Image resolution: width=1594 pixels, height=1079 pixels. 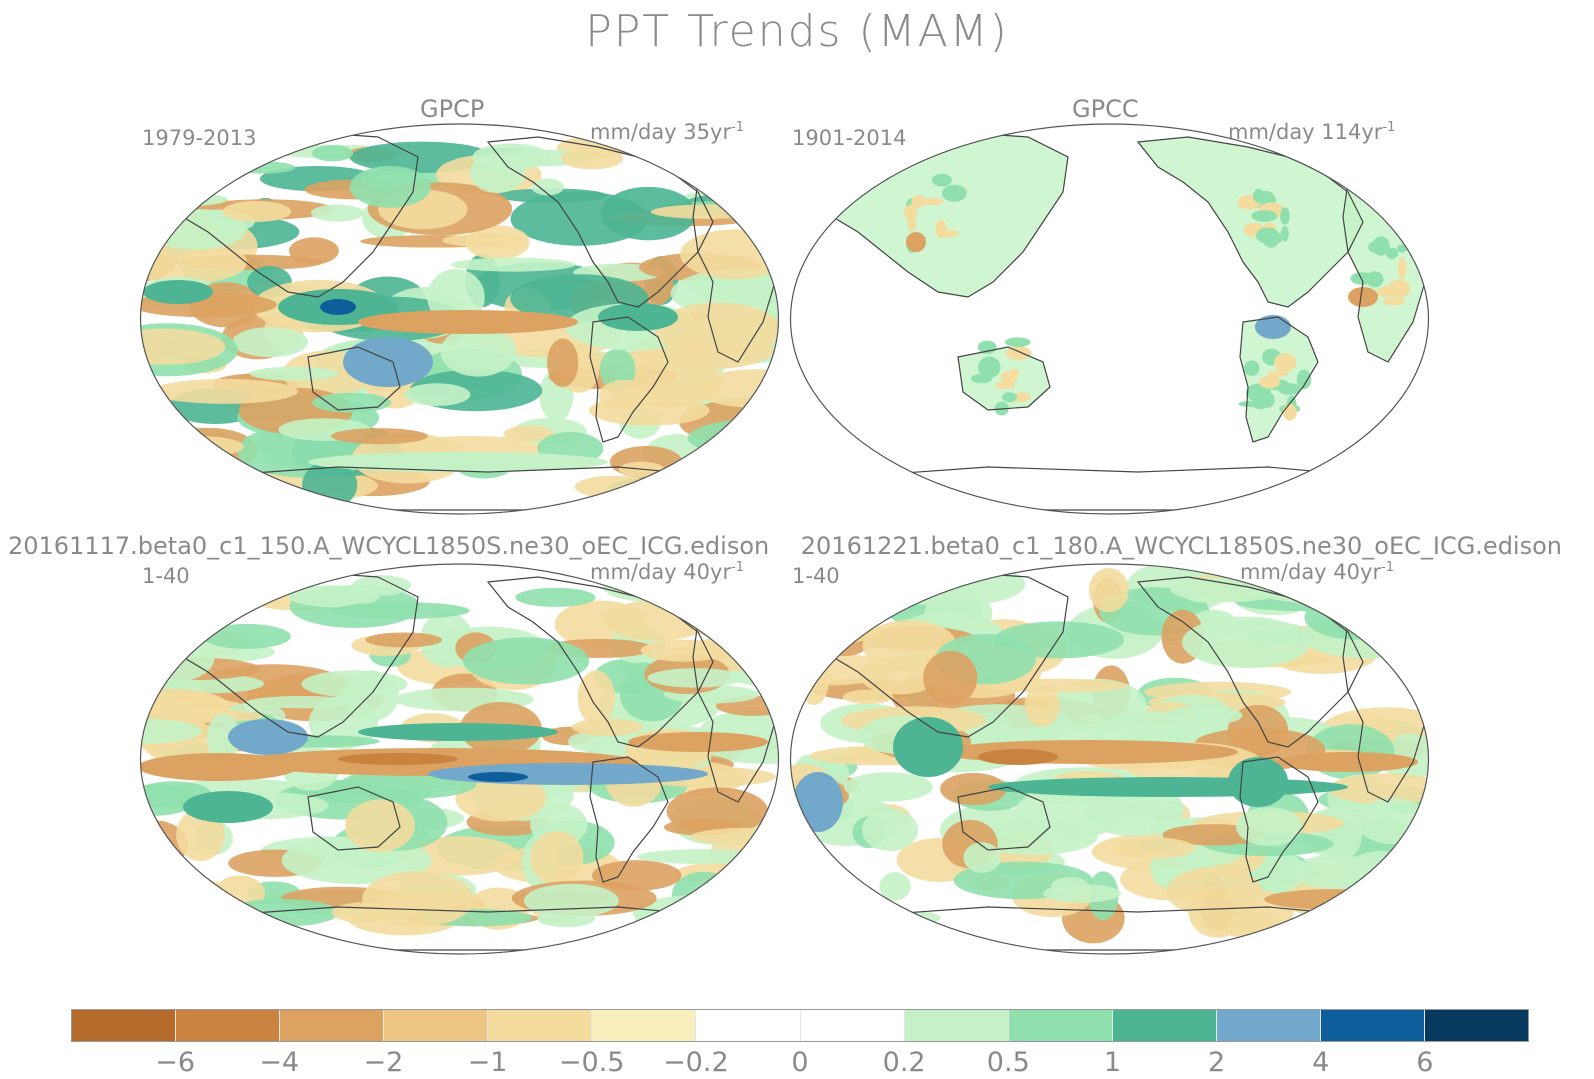 I want to click on colorbar-tick-label: −0.5, so click(x=591, y=1062).